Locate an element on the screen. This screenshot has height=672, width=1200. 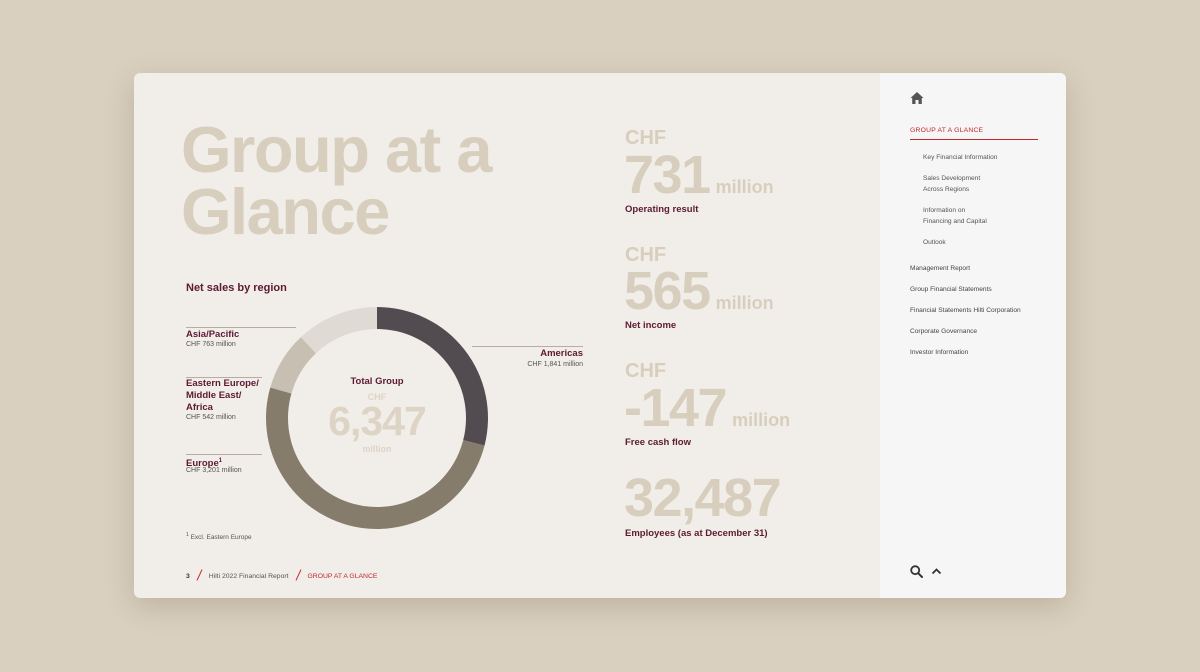
kpi-net-income-label: Net income is located at coordinates (651, 325).